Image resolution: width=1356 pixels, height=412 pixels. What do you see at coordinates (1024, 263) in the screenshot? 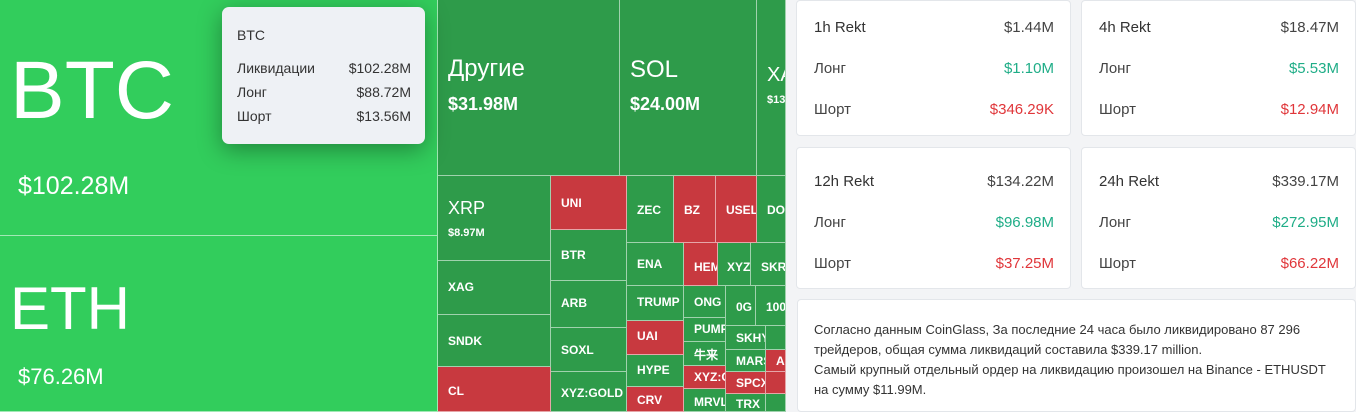
I see `short-value: $37.25M` at bounding box center [1024, 263].